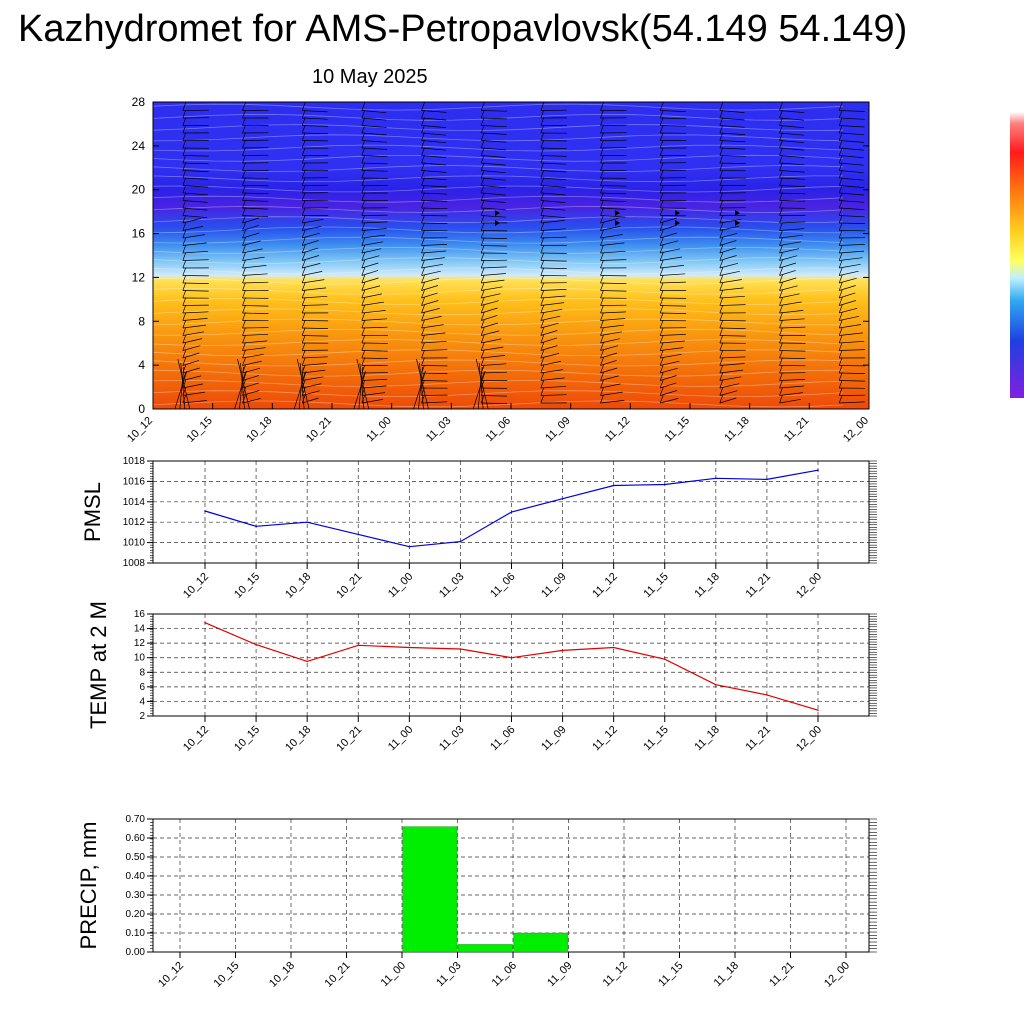 The image size is (1024, 1024). What do you see at coordinates (782, 975) in the screenshot?
I see `xtick-label: 11_21` at bounding box center [782, 975].